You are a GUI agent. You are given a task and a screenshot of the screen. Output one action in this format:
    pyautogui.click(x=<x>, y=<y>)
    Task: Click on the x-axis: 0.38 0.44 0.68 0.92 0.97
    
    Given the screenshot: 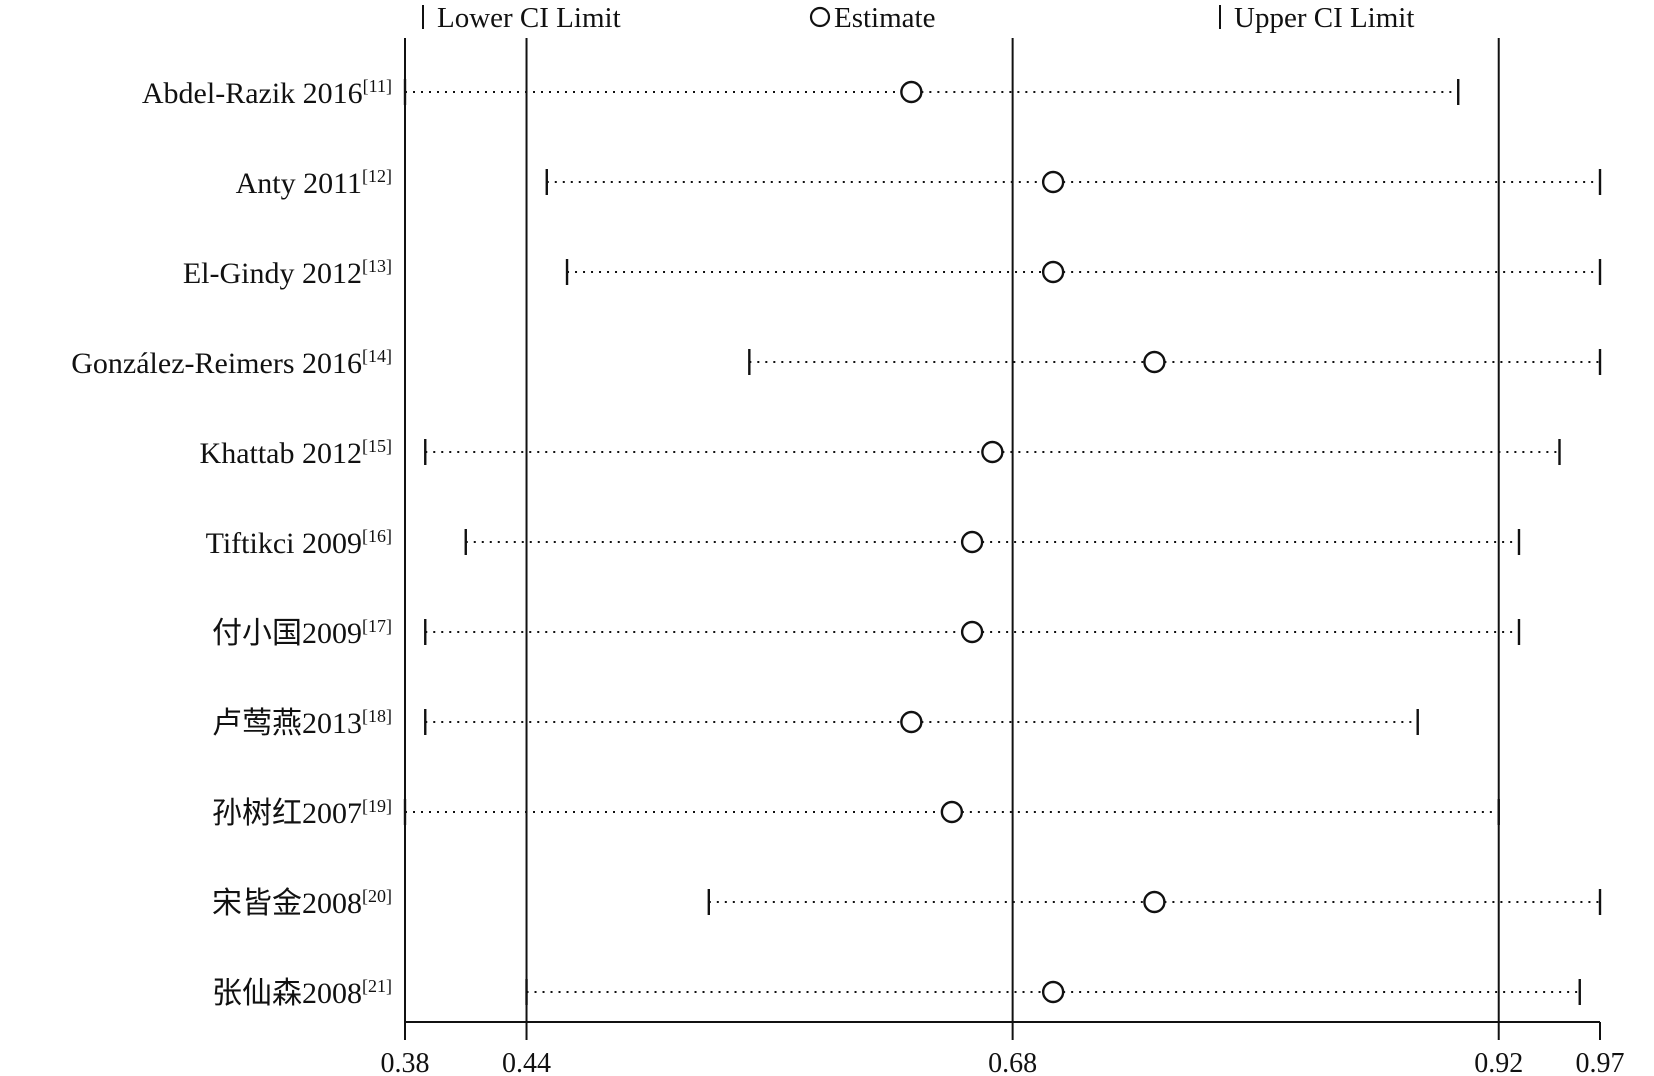 What is the action you would take?
    pyautogui.click(x=1003, y=1048)
    